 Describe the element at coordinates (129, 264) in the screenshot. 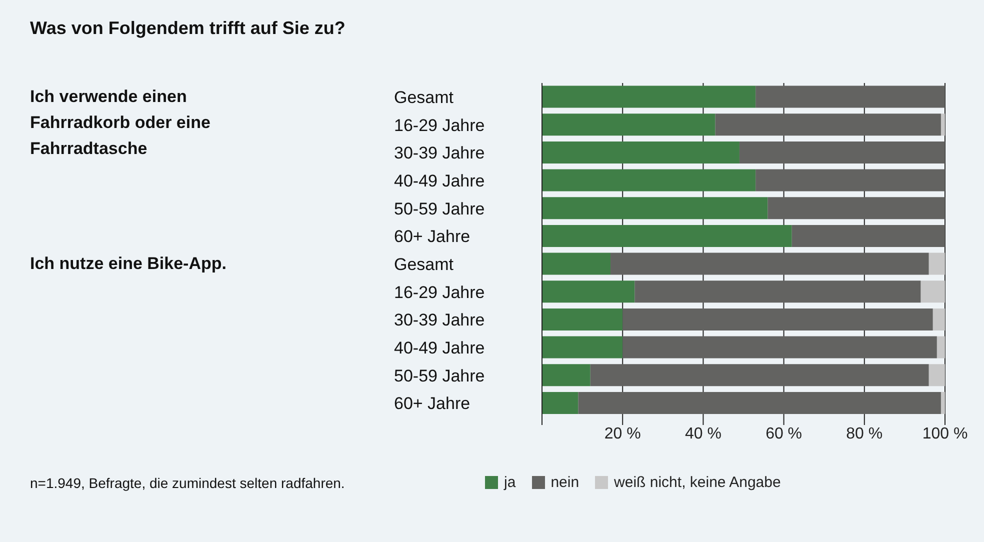

I see `text: Ich nutze eine Bike-App.` at that location.